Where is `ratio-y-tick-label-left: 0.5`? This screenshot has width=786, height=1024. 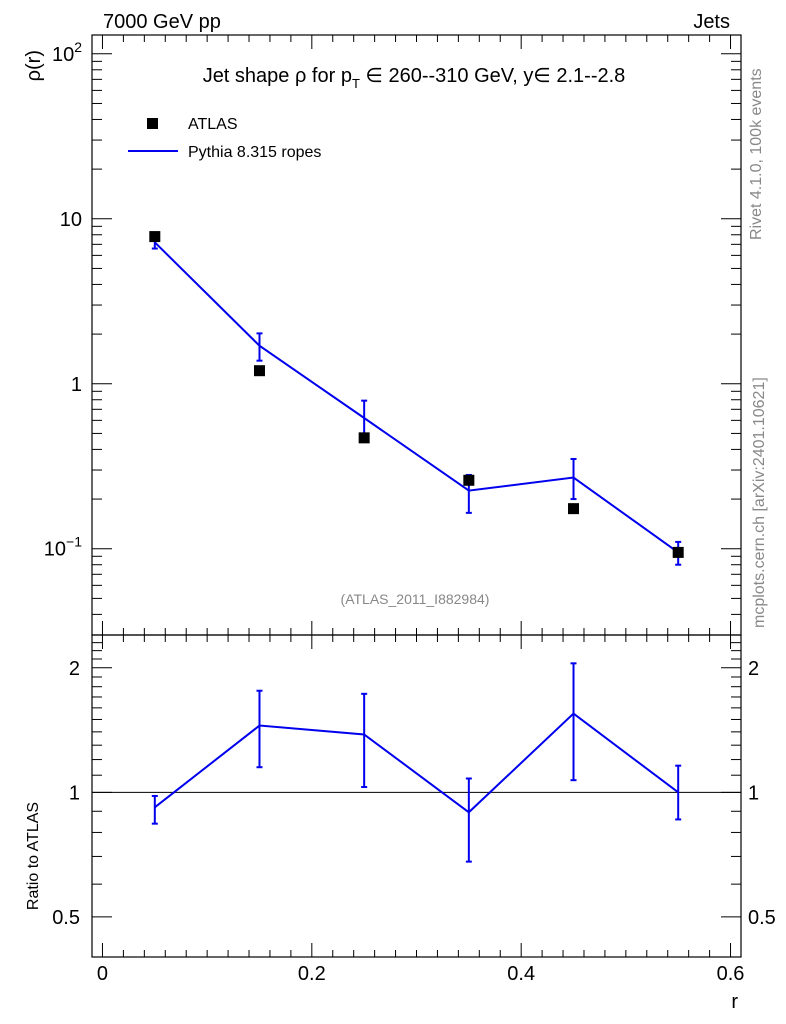 ratio-y-tick-label-left: 0.5 is located at coordinates (66, 918).